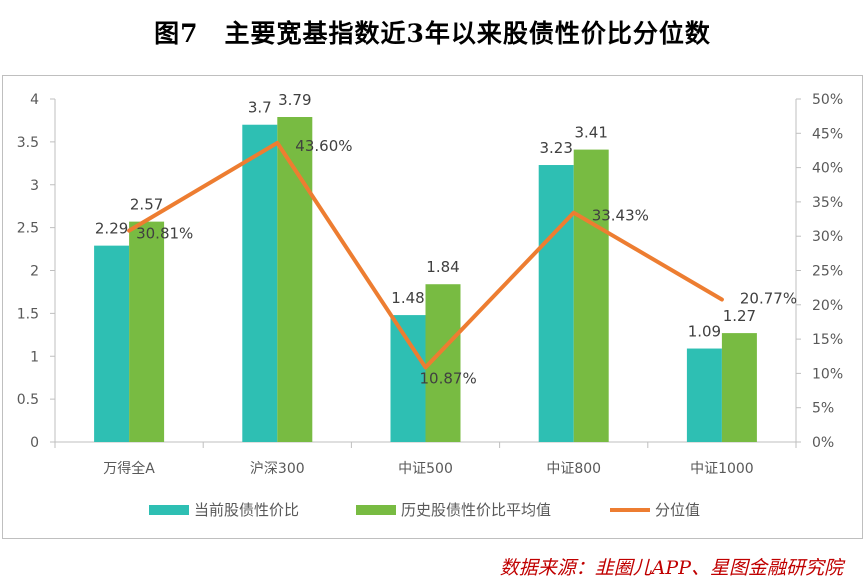 The height and width of the screenshot is (585, 865). Describe the element at coordinates (823, 409) in the screenshot. I see `right-tick-label: 5%` at that location.